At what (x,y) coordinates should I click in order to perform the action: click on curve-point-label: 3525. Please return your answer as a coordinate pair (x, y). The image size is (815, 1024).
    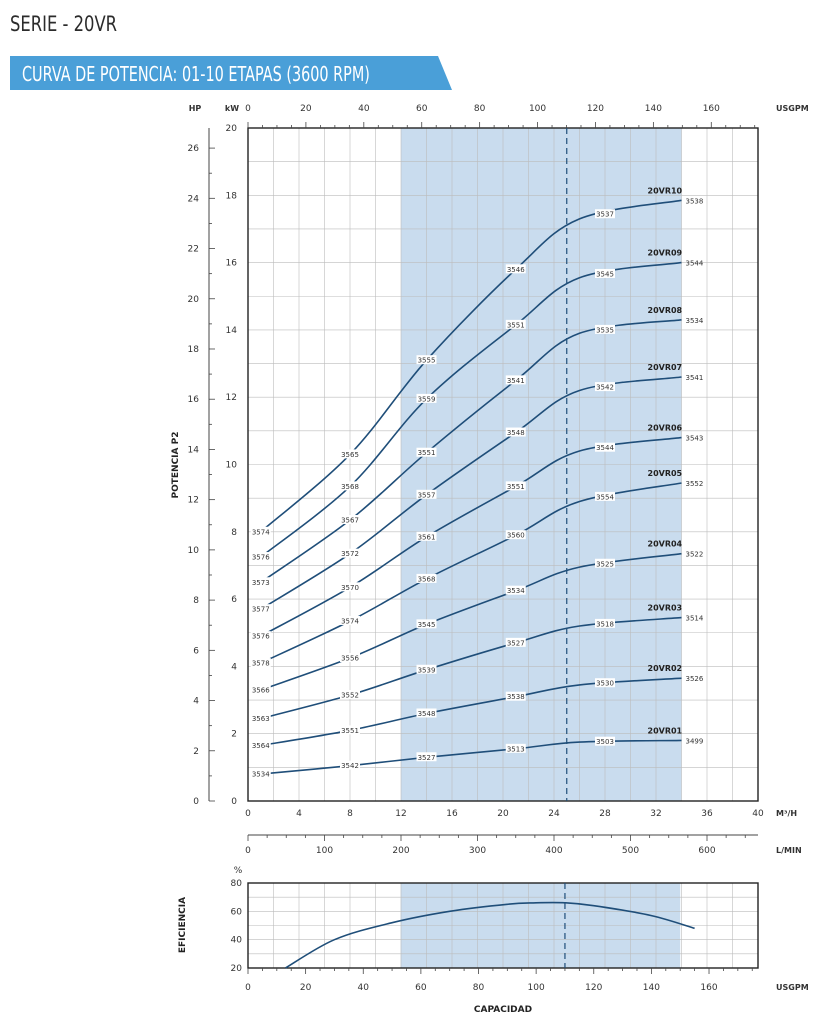
    Looking at the image, I should click on (605, 564).